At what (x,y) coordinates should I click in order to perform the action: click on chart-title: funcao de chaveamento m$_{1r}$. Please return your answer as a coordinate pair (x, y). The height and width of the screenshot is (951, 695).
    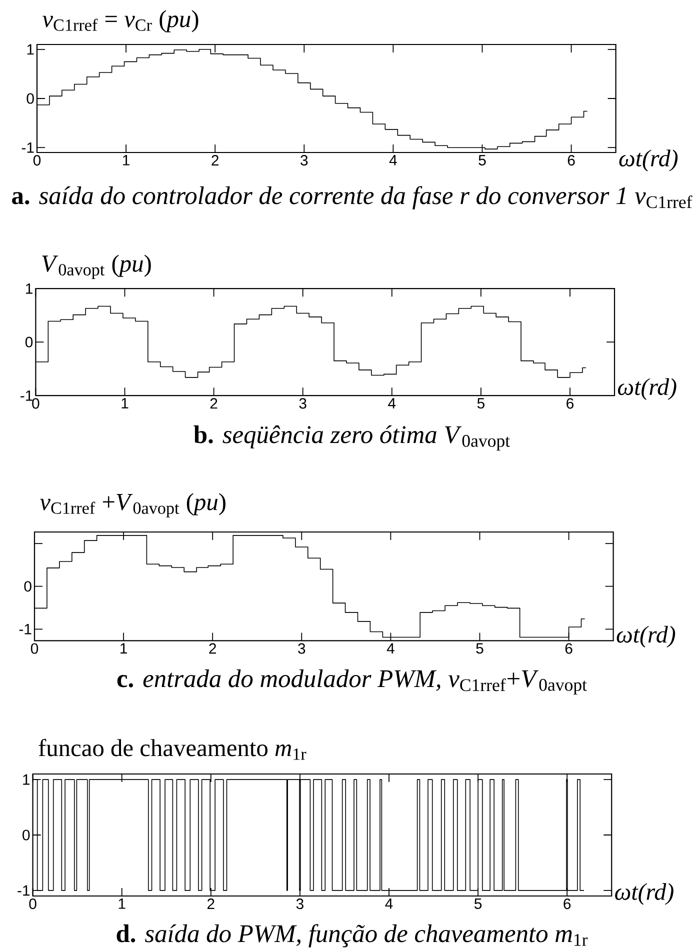
    Looking at the image, I should click on (172, 749).